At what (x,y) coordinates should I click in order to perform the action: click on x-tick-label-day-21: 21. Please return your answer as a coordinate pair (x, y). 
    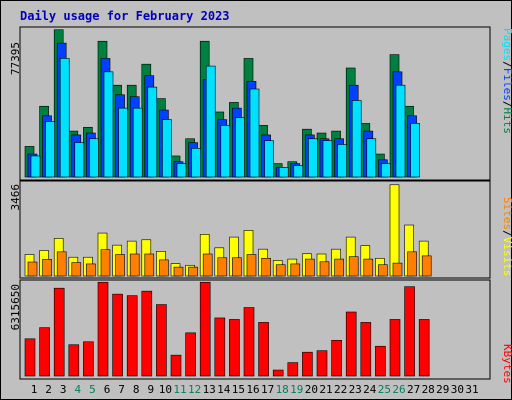
    Looking at the image, I should click on (325, 389).